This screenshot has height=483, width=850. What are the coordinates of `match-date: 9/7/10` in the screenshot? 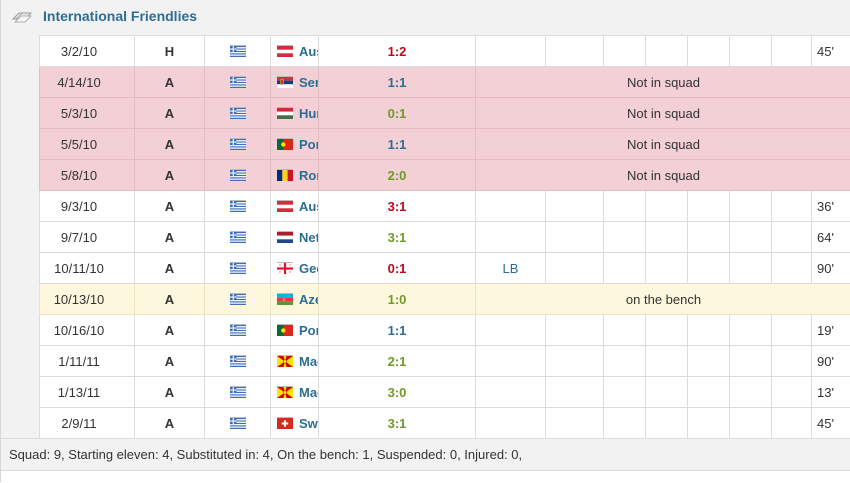 It's located at (87, 237).